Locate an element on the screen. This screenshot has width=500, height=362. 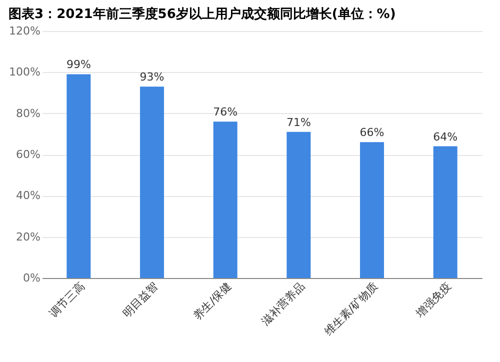
x-tick-label: 明目益智 is located at coordinates (140, 300).